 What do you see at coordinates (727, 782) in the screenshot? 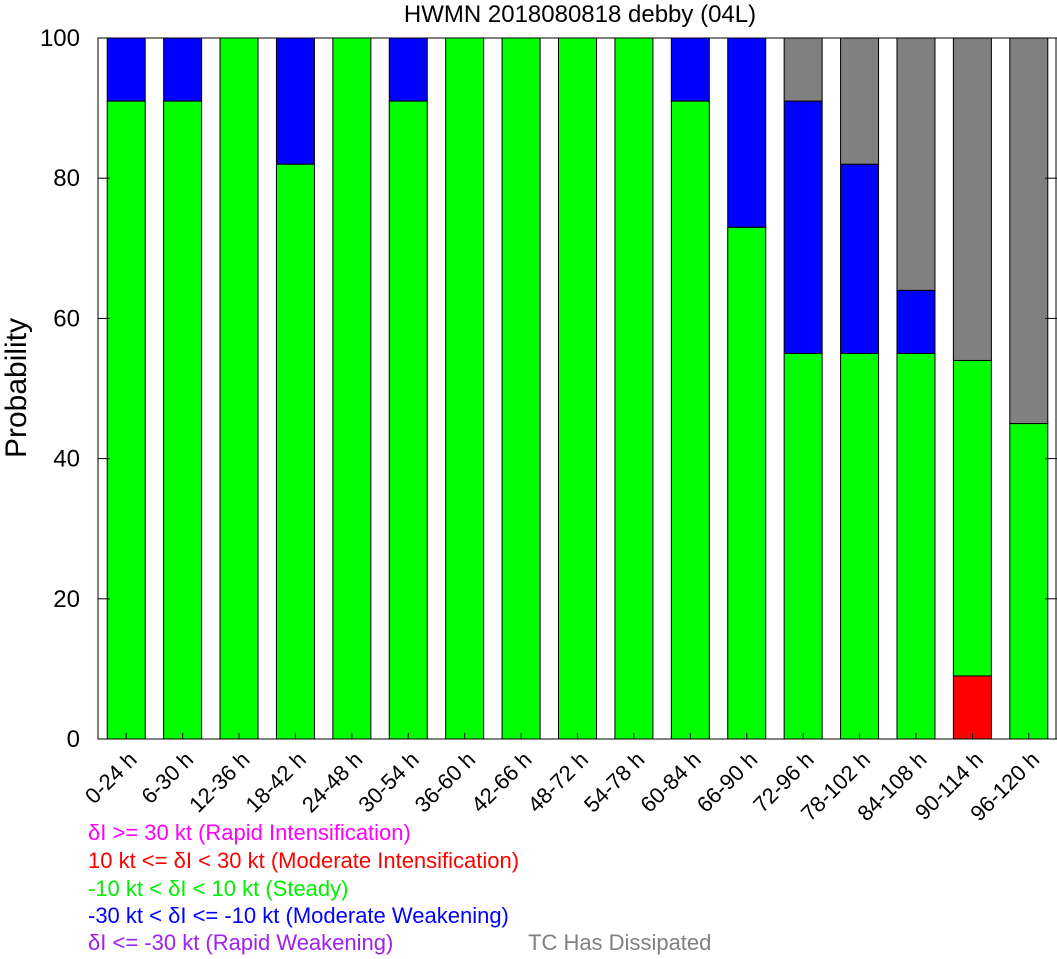
I see `x-tick-label-11: 66-90 h` at bounding box center [727, 782].